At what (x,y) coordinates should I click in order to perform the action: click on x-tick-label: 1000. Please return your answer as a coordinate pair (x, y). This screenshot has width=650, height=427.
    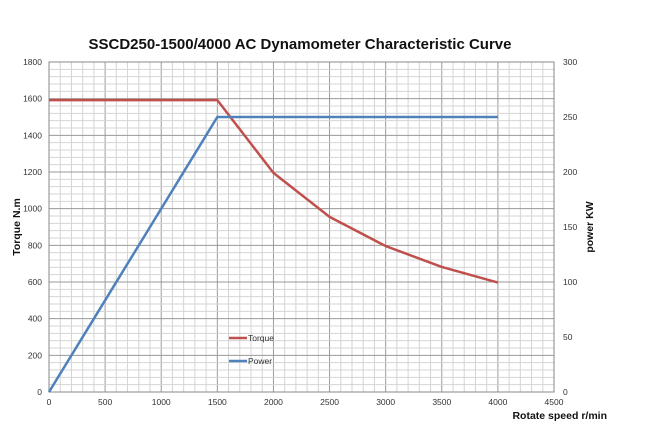
    Looking at the image, I should click on (161, 402).